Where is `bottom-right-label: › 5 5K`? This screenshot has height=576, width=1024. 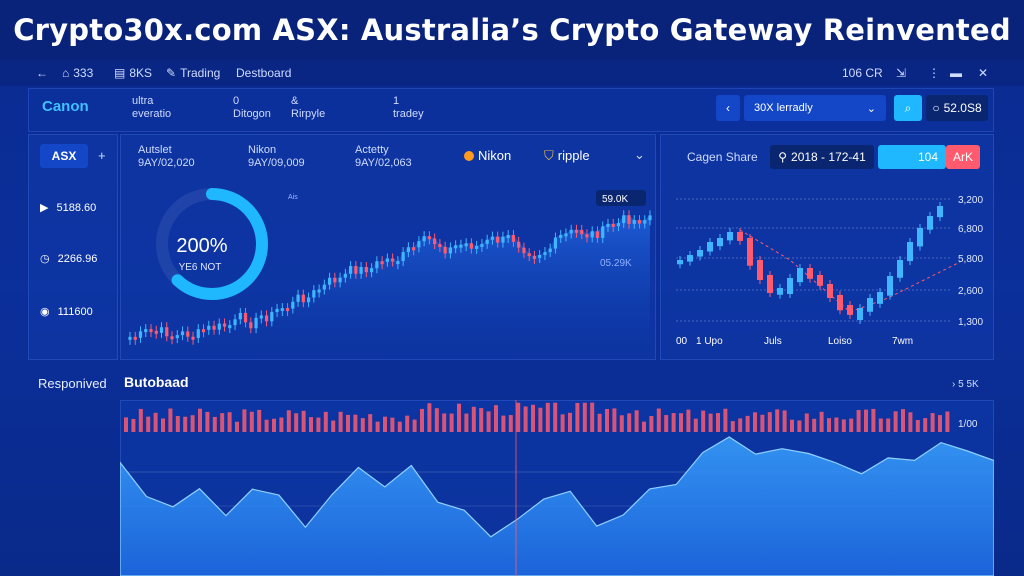
bottom-right-label: › 5 5K is located at coordinates (965, 384).